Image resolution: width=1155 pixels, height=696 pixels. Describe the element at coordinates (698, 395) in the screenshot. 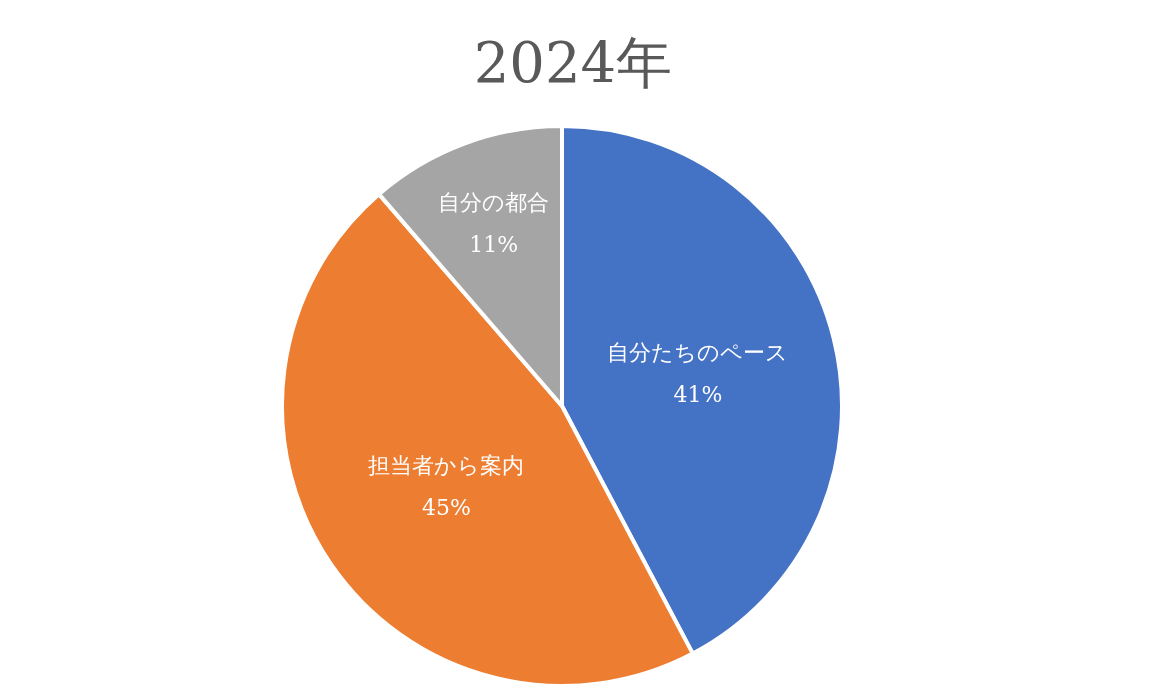

I see `data-label: 41%` at that location.